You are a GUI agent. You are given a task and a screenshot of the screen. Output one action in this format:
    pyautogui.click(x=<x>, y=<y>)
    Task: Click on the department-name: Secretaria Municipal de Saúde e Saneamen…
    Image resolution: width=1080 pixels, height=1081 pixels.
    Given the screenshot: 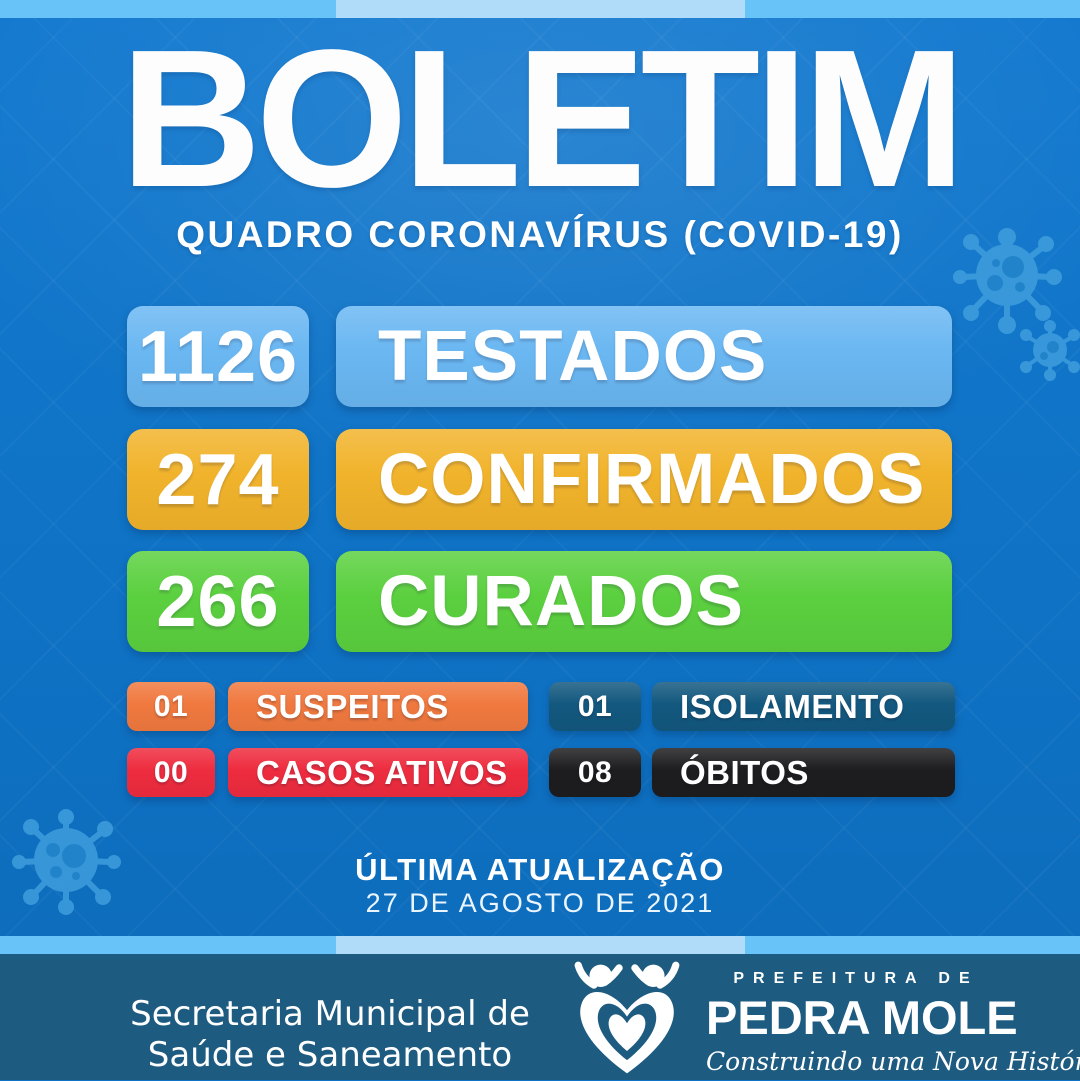 What is the action you would take?
    pyautogui.click(x=330, y=1035)
    